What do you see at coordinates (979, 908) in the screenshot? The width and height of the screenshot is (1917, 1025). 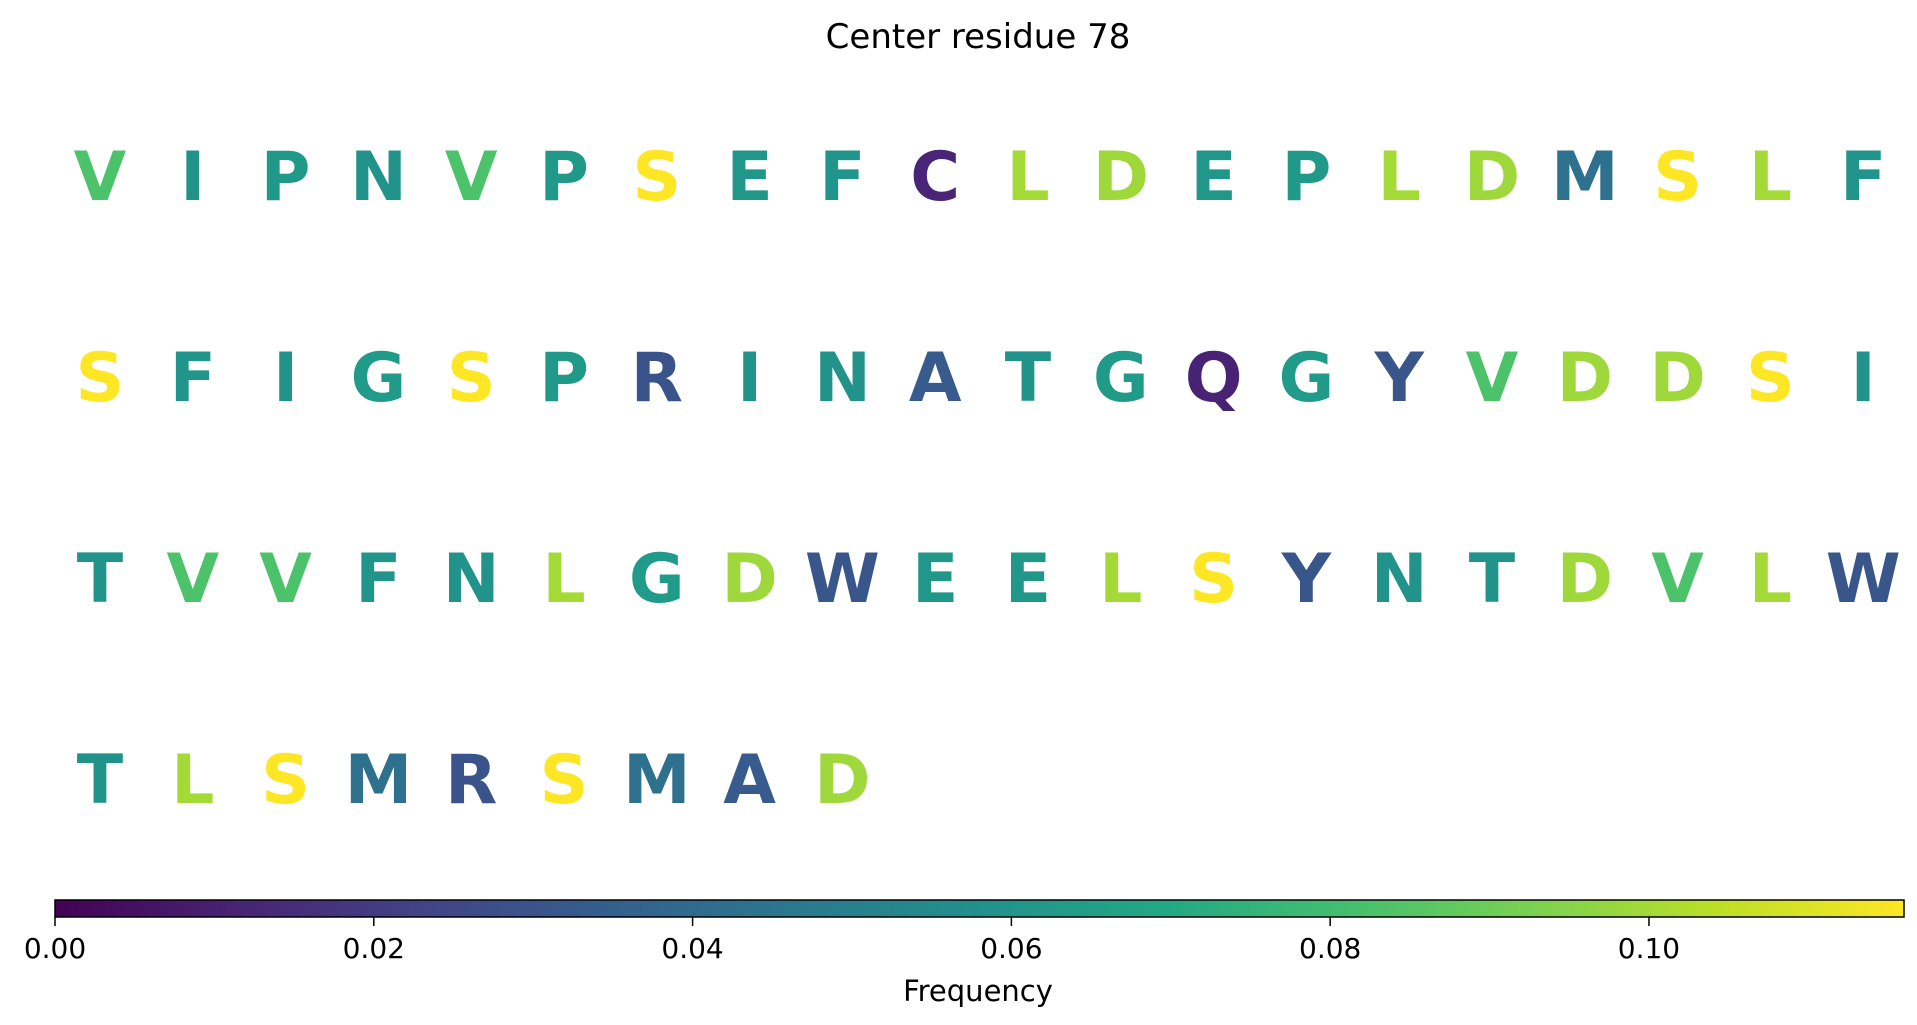 I see `colorbar` at bounding box center [979, 908].